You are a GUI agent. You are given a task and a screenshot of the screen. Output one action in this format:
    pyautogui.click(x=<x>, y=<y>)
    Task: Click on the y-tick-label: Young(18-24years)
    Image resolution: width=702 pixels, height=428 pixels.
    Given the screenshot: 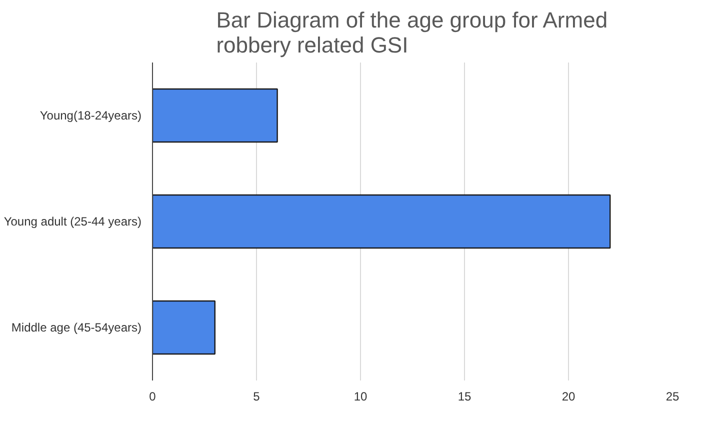 What is the action you would take?
    pyautogui.click(x=91, y=115)
    